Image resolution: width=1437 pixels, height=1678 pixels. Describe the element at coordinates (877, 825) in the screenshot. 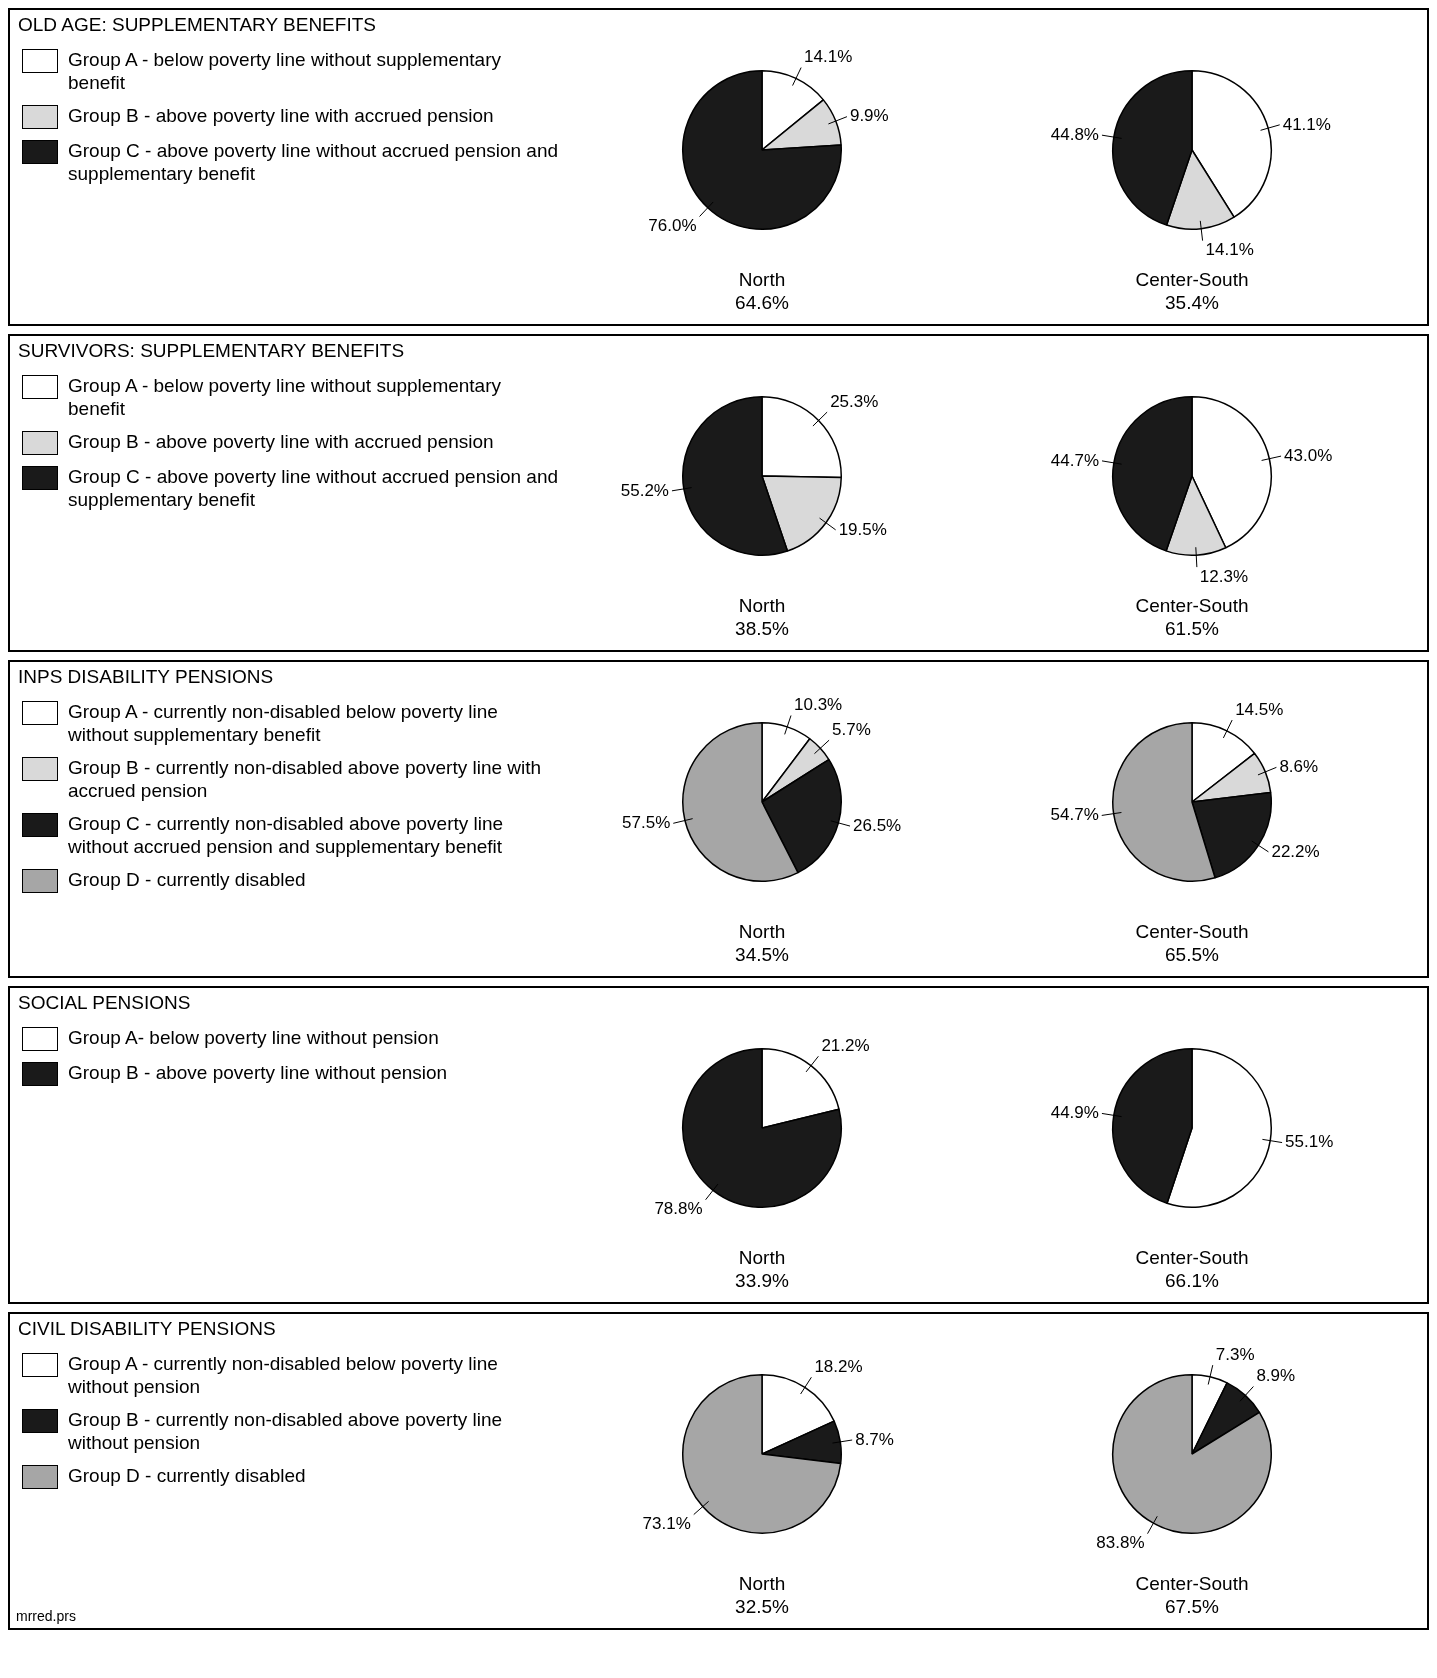

I see `data-label: 26.5%` at that location.